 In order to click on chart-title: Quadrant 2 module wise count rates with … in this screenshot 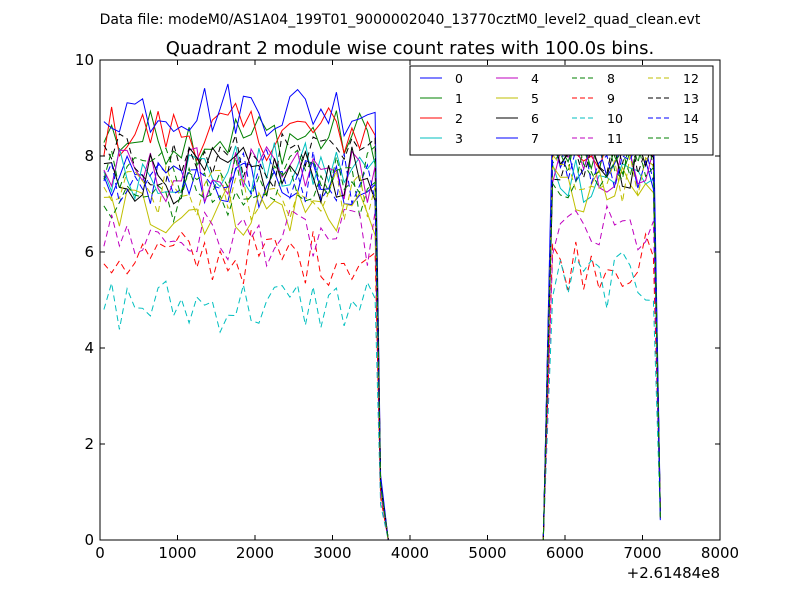, I will do `click(410, 48)`.